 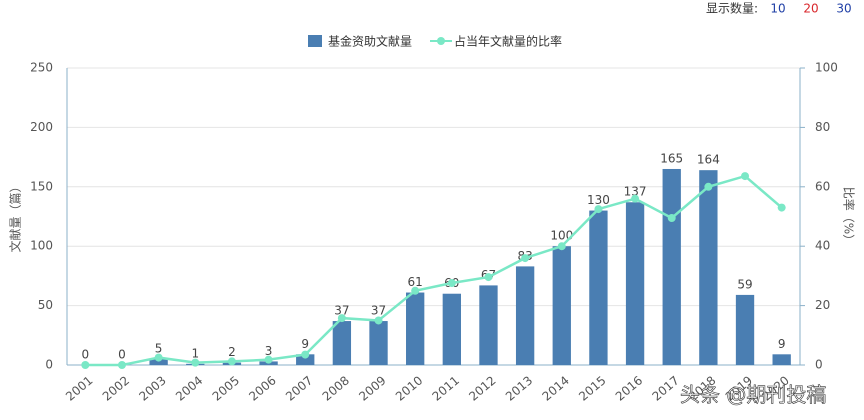 I want to click on y2-tick-label: 0, so click(x=819, y=365).